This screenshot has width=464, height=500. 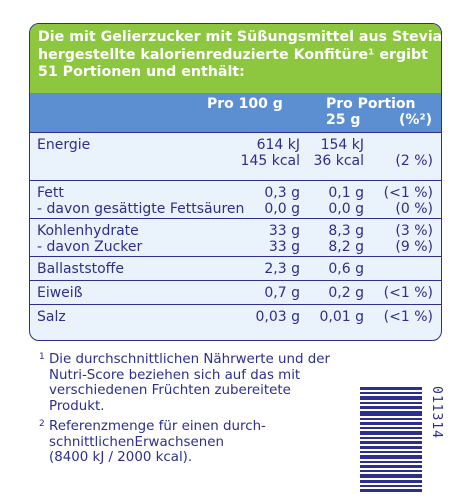 What do you see at coordinates (414, 231) in the screenshot?
I see `reference-intake-percent: (3 %)` at bounding box center [414, 231].